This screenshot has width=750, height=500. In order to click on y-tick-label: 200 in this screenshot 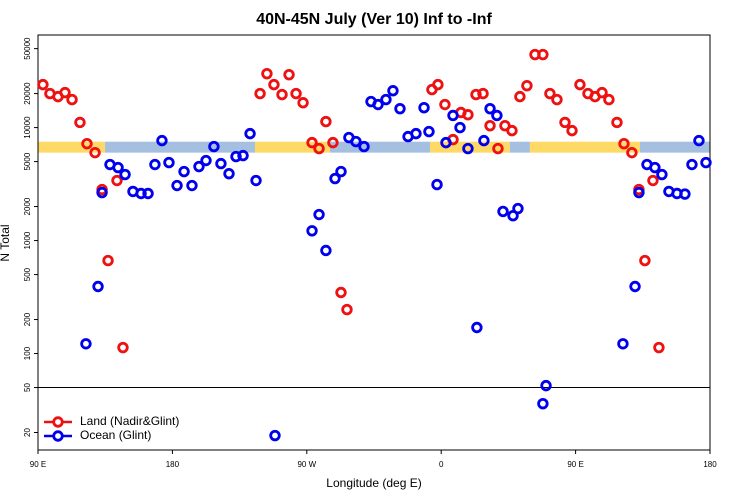, I will do `click(27, 319)`.